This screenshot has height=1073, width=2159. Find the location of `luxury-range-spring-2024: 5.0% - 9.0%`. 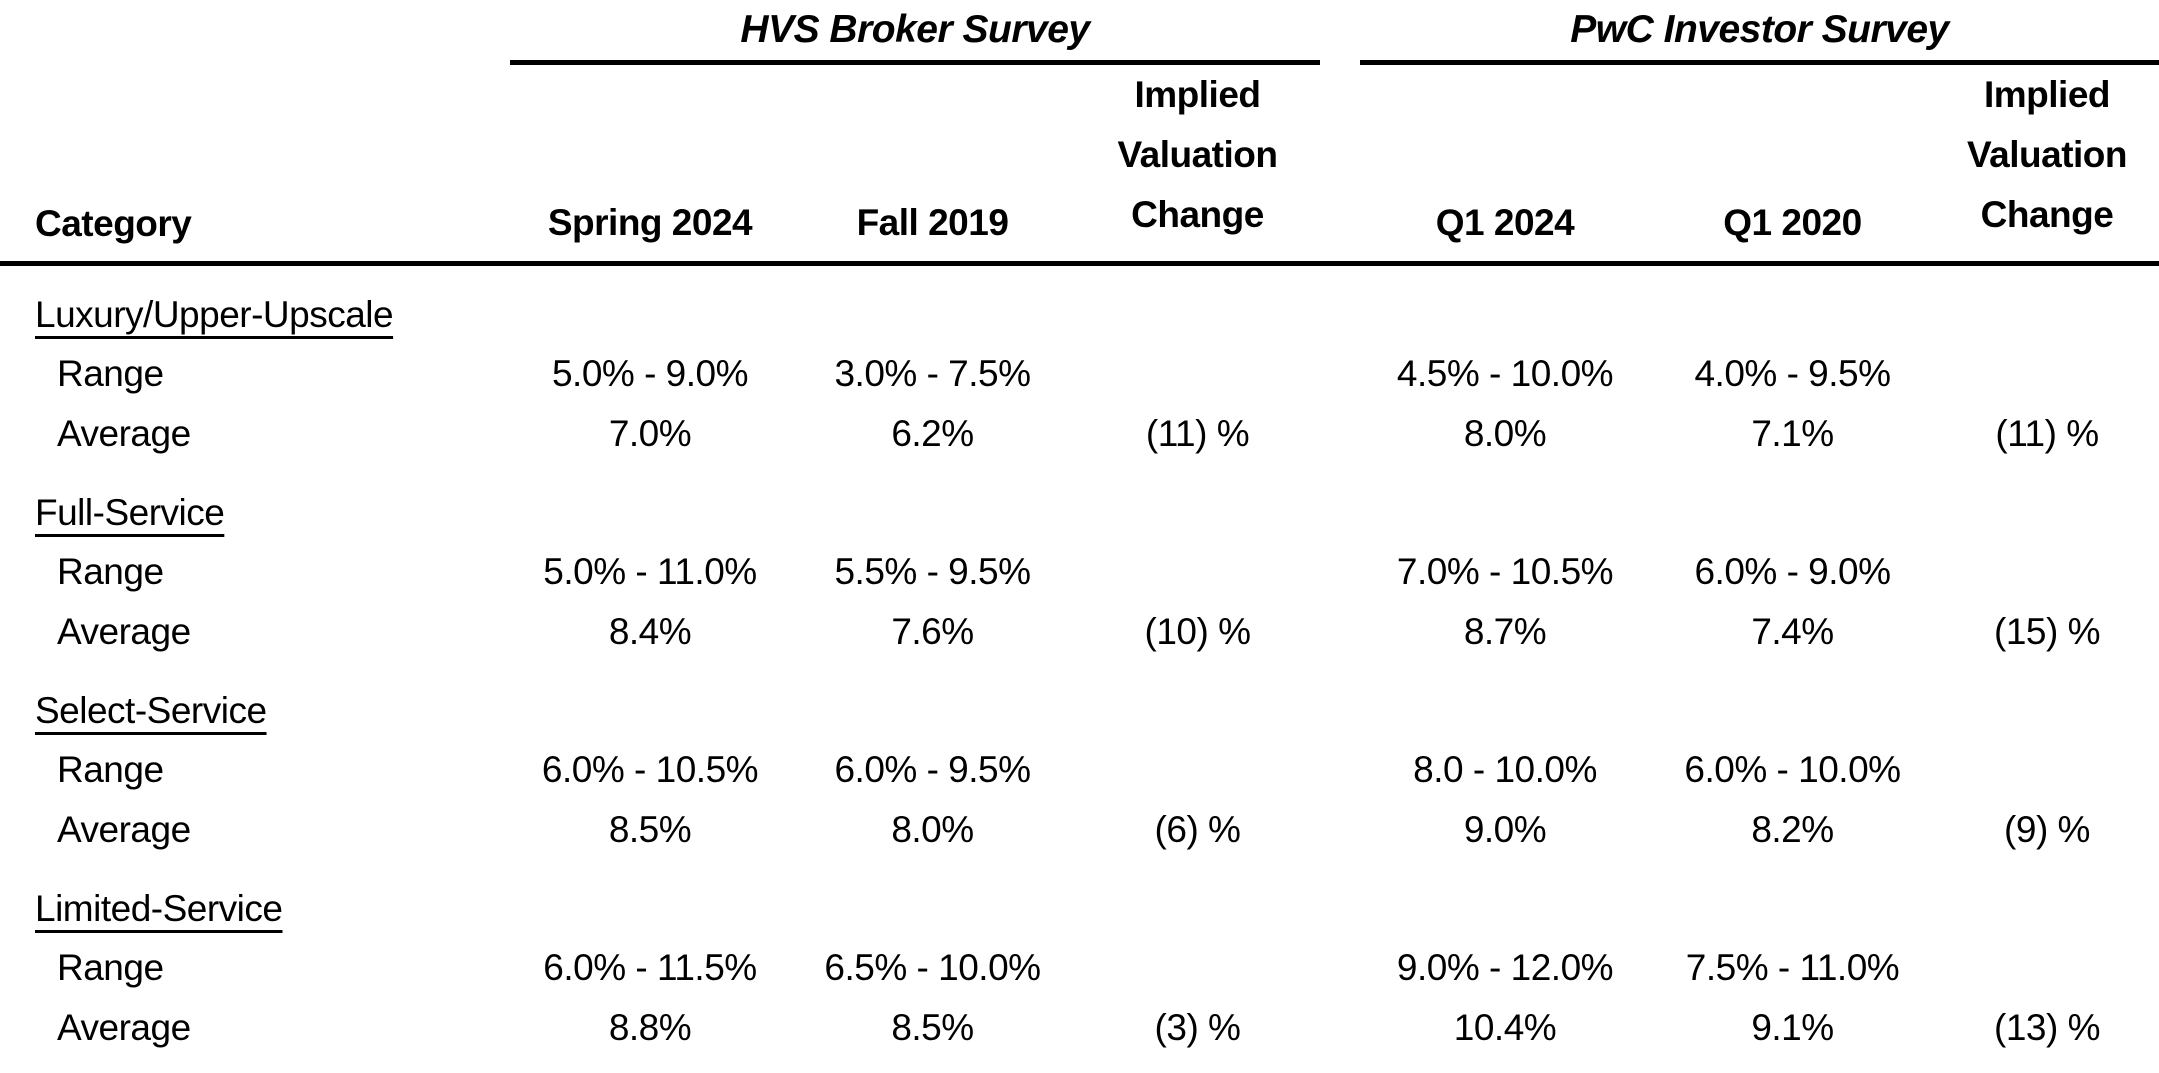

luxury-range-spring-2024: 5.0% - 9.0% is located at coordinates (650, 373).